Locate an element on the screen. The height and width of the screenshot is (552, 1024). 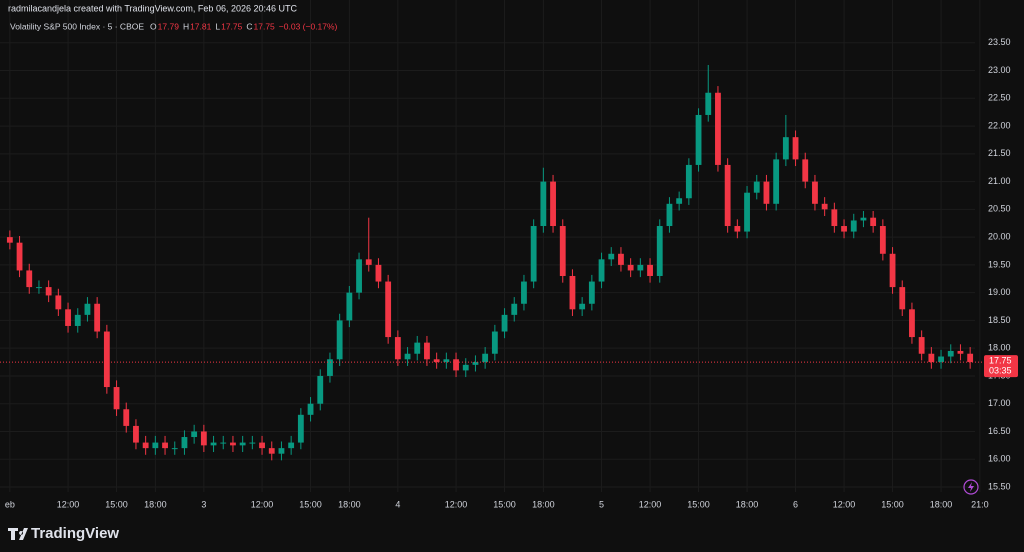
x-tick-label: 21:0 is located at coordinates (980, 504).